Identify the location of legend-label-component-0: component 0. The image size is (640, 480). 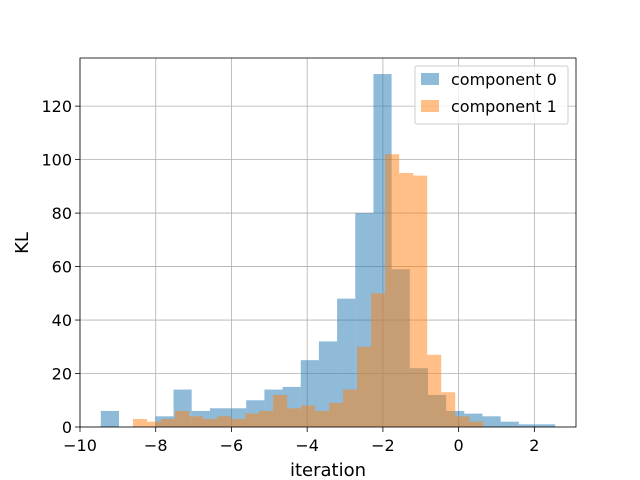
(504, 79).